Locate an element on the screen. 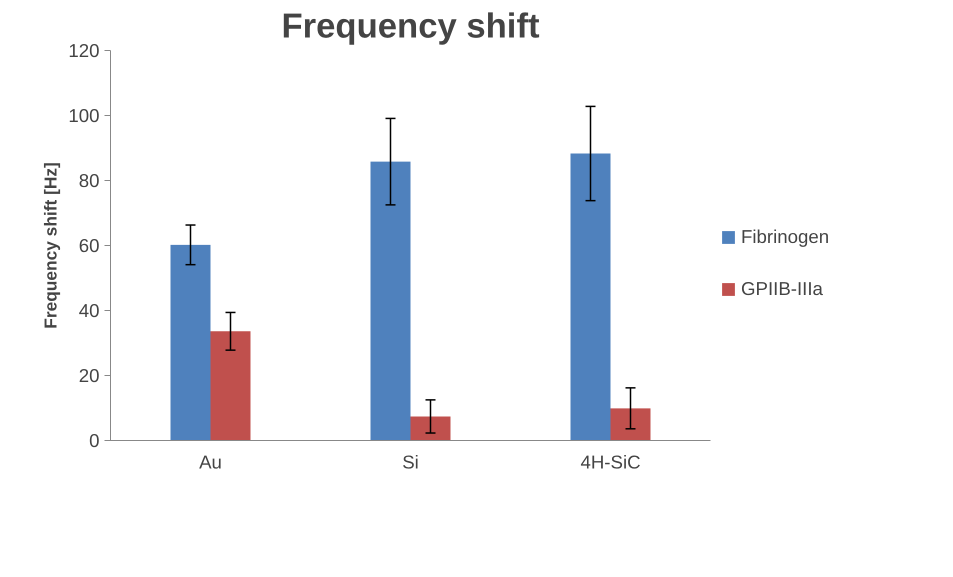  y-tick-label: 60 is located at coordinates (89, 245).